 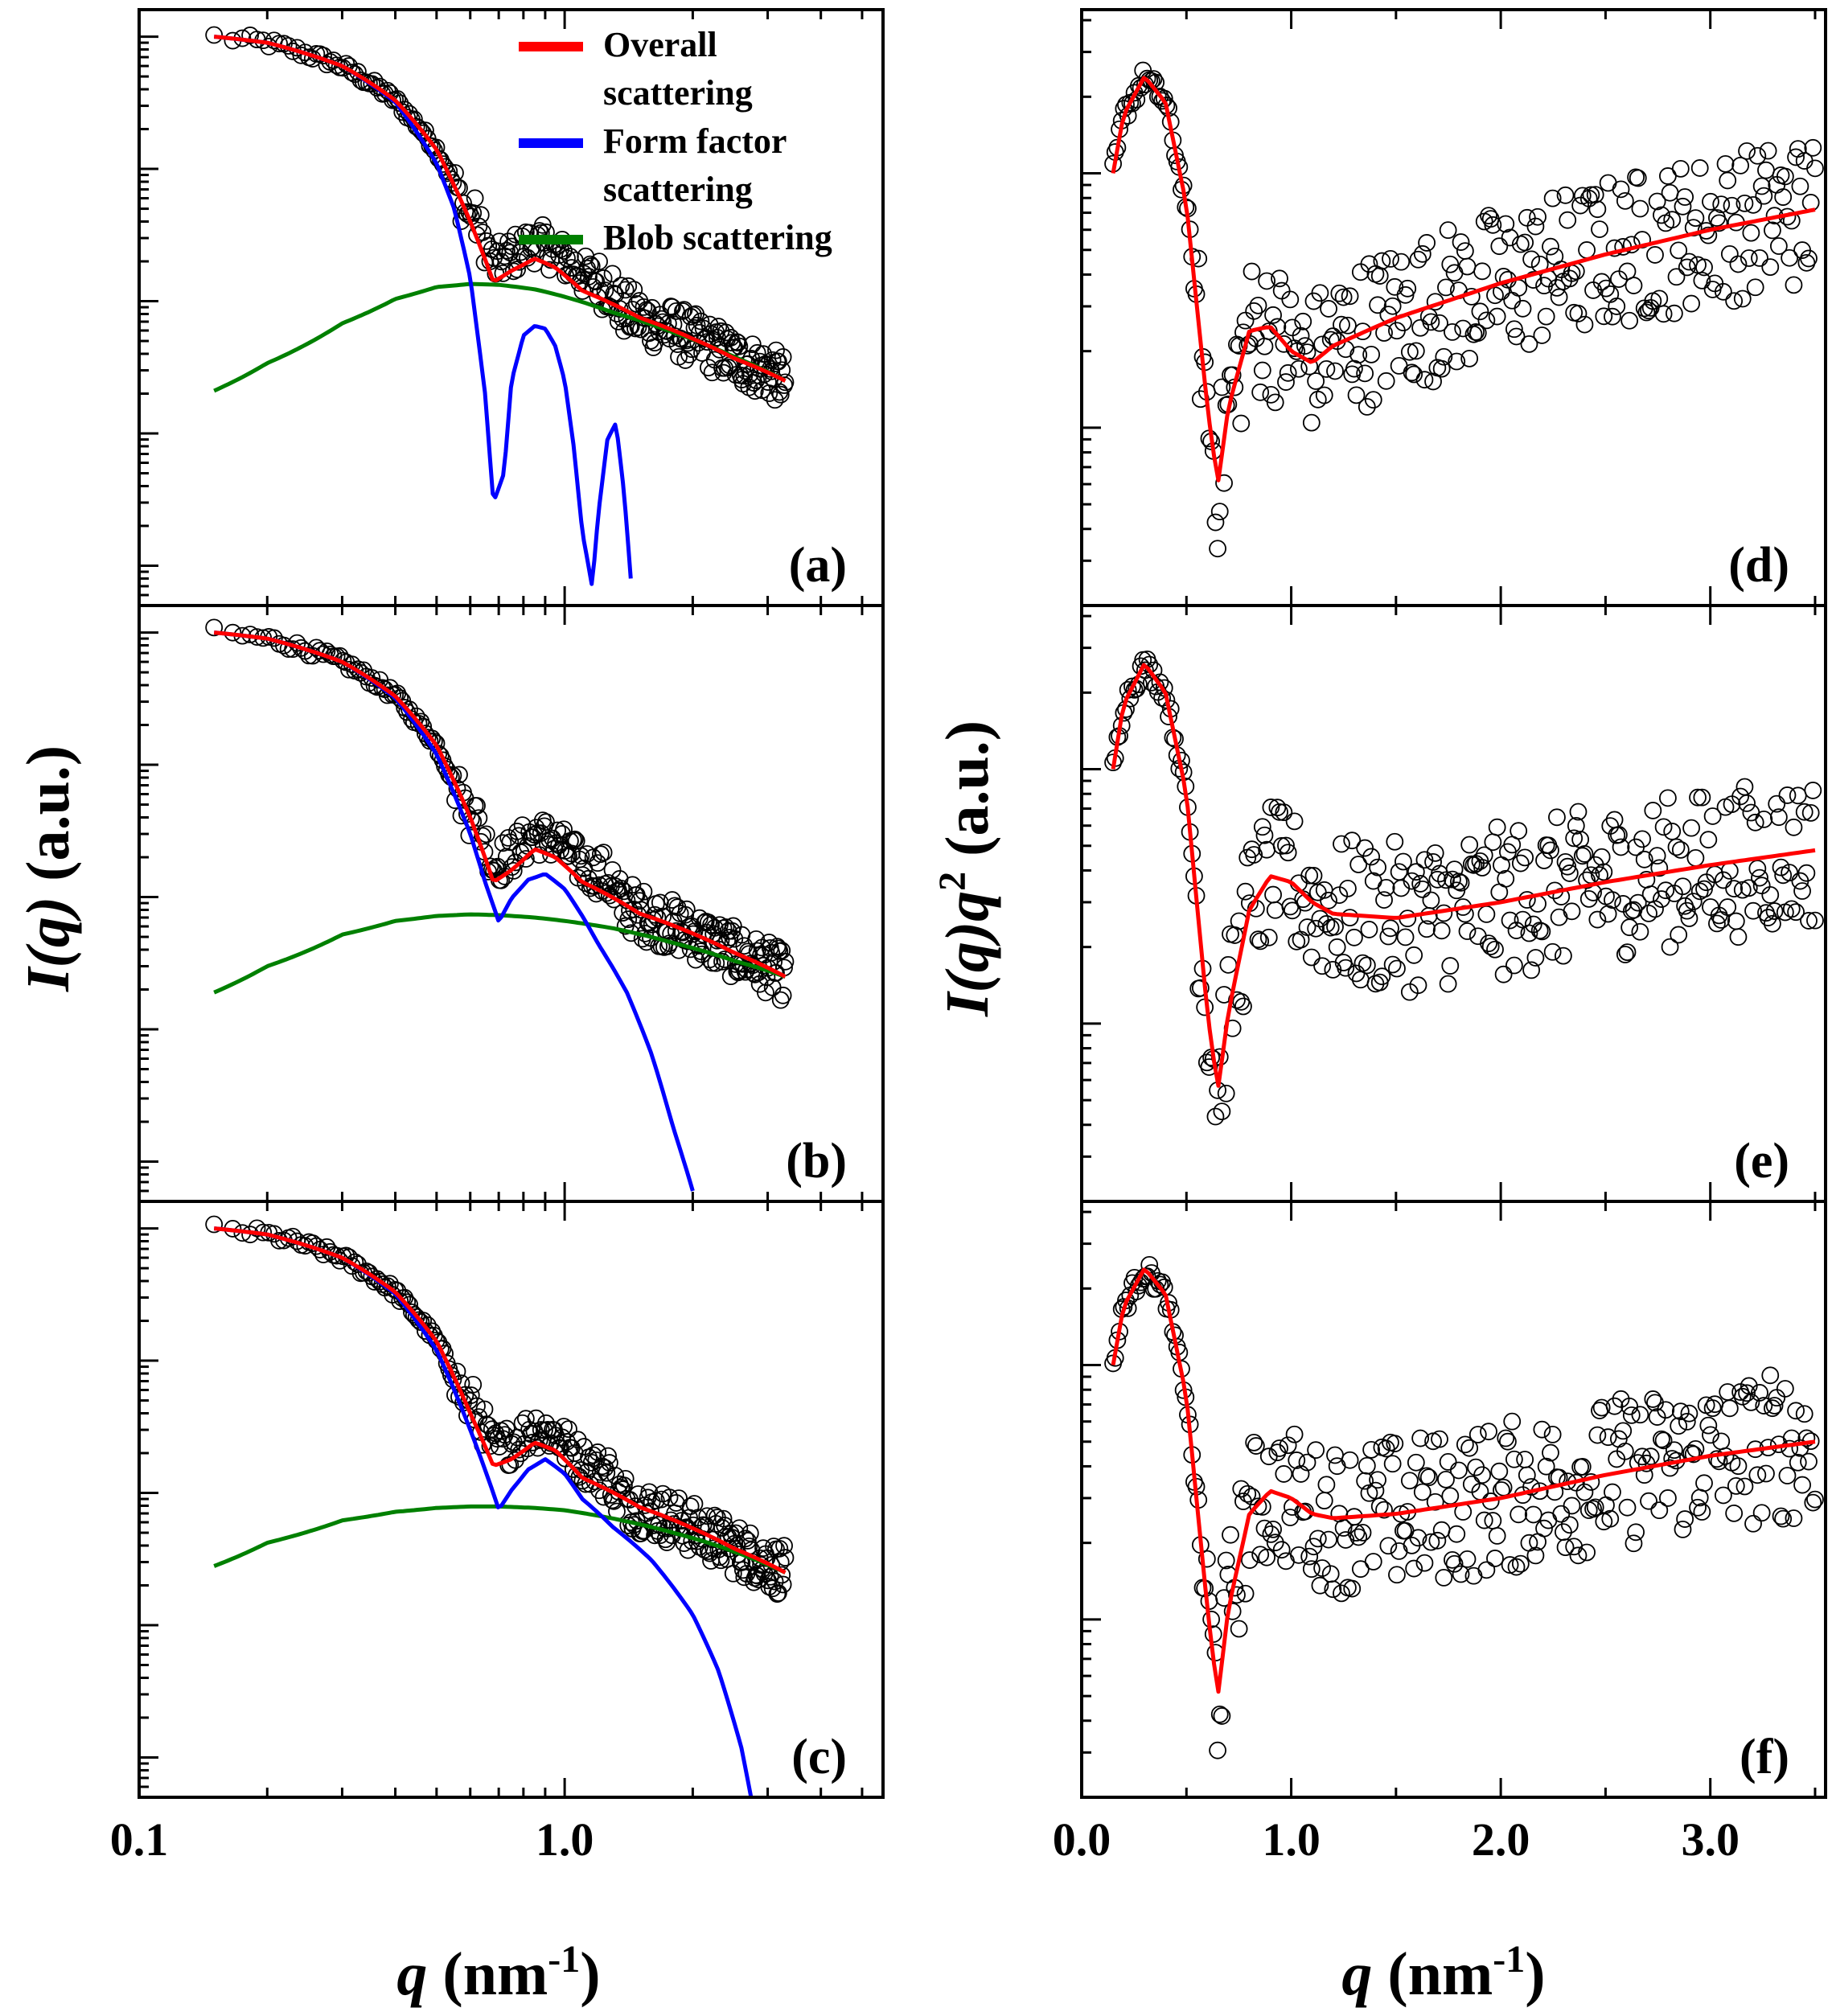 What do you see at coordinates (48, 821) in the screenshot?
I see `y-title-left-unit: (a.u.)` at bounding box center [48, 821].